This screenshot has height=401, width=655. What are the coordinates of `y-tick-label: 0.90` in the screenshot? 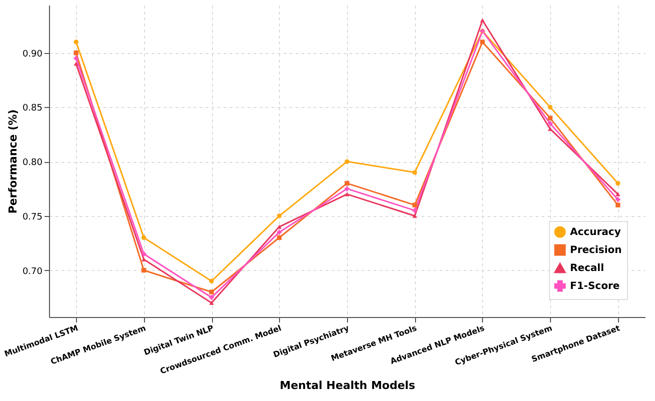 It's located at (32, 54).